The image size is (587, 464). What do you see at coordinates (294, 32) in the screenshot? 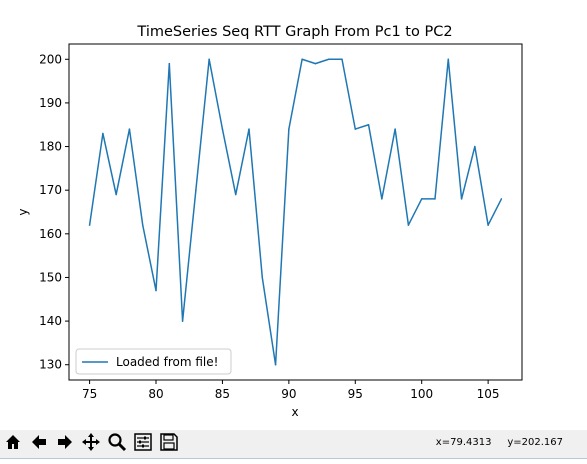
I see `chart-title: TimeSeries Seq RTT Graph From Pc1 to PC2` at bounding box center [294, 32].